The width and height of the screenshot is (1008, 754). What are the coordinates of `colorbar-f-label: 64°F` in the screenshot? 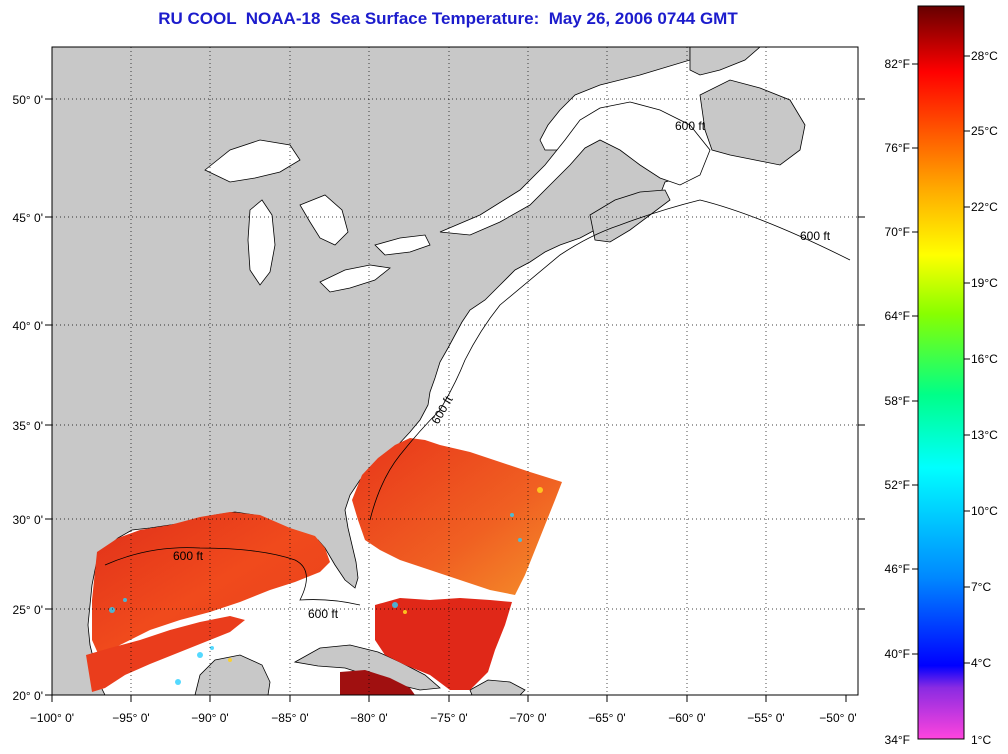 It's located at (897, 316).